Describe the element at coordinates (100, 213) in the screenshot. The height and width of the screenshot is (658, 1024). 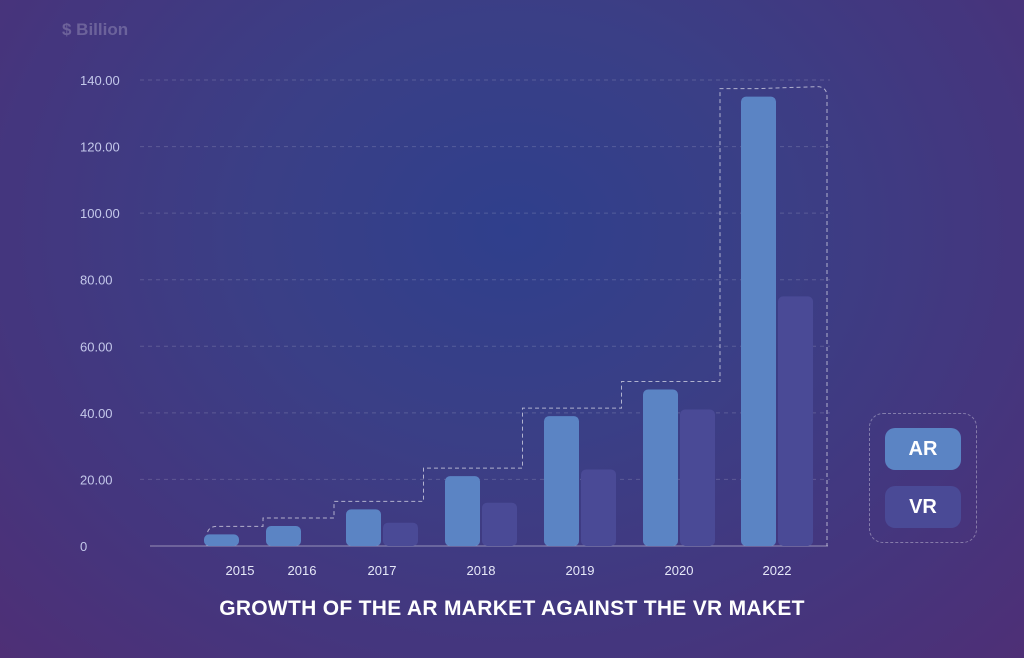
I see `y-tick-label: 100.00` at that location.